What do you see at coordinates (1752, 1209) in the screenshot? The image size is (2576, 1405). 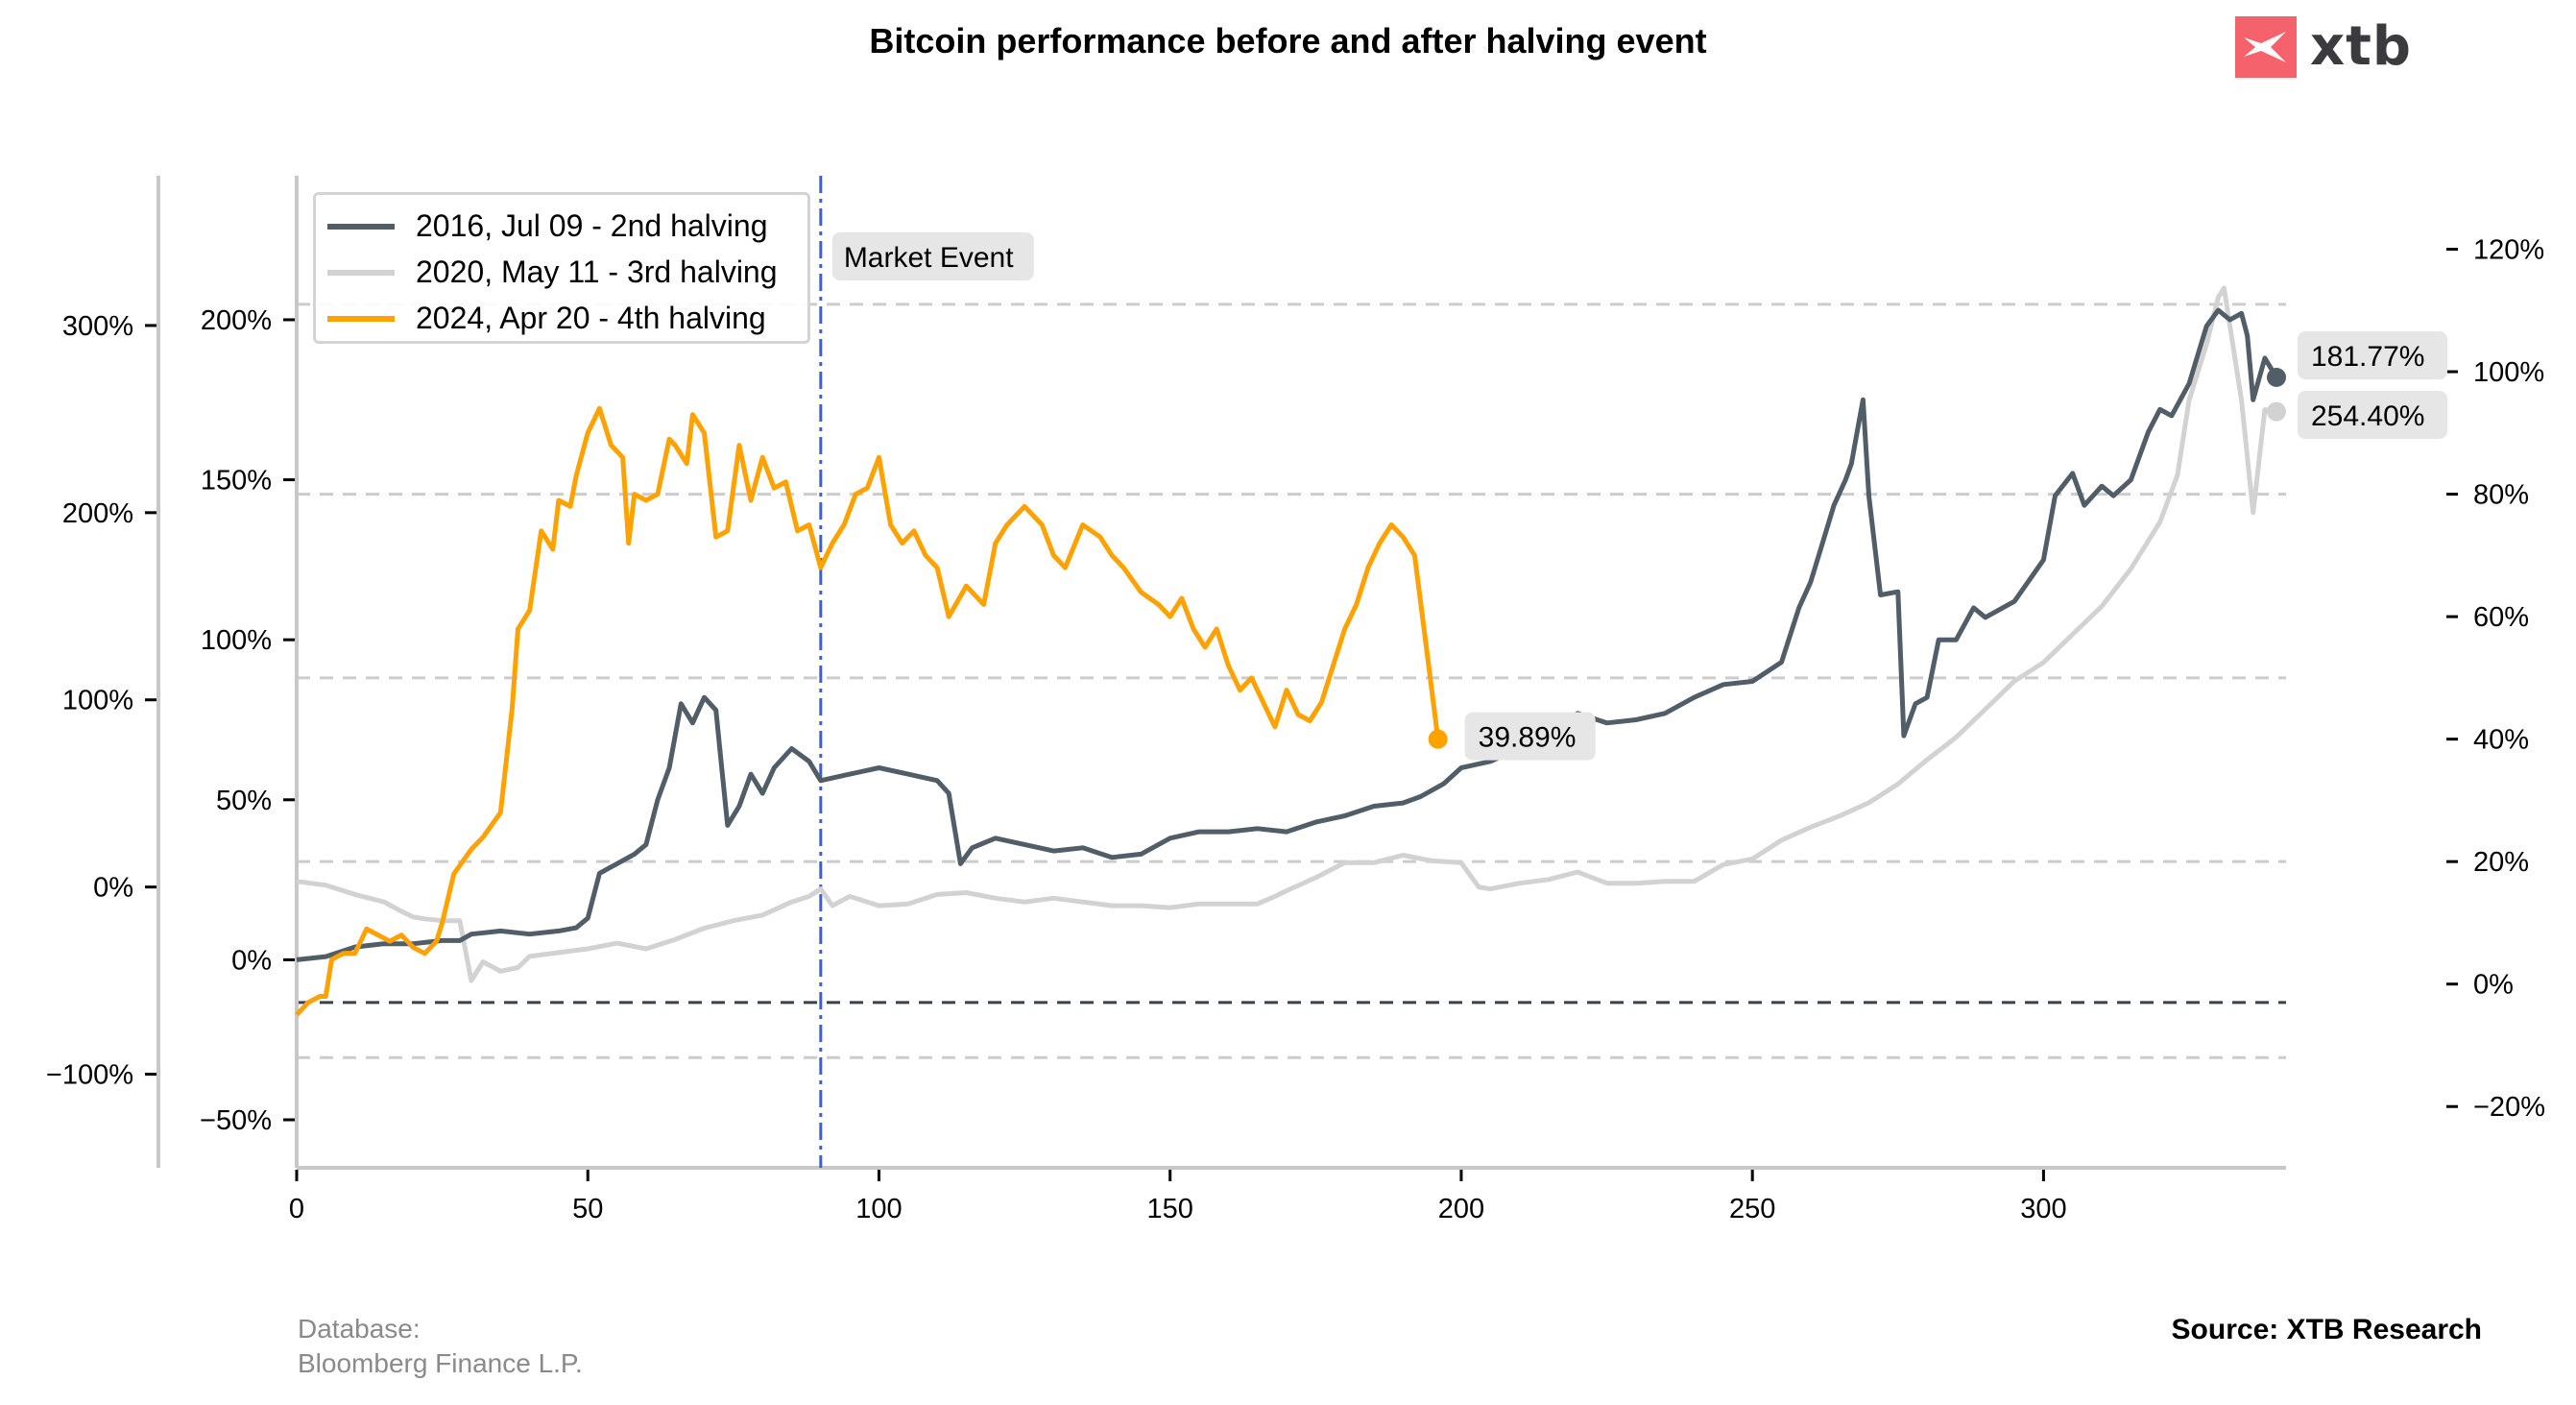 I see `x-tick-label: 250` at bounding box center [1752, 1209].